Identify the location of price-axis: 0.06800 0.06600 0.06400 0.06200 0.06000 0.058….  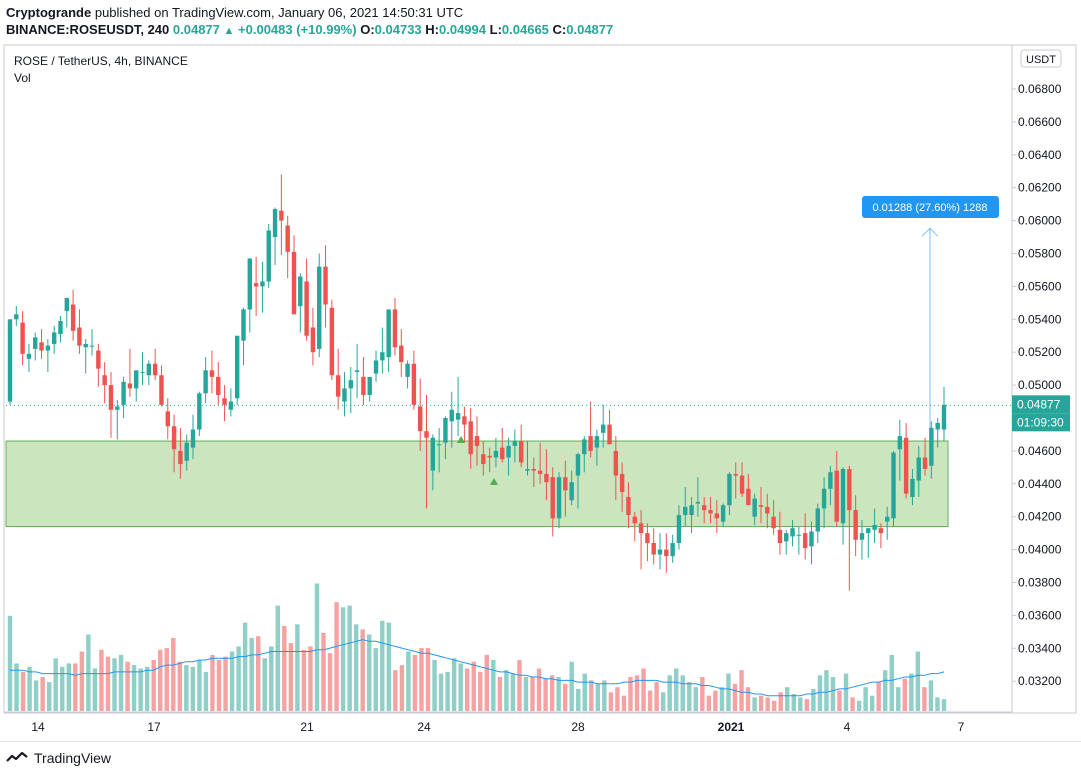
(1041, 368).